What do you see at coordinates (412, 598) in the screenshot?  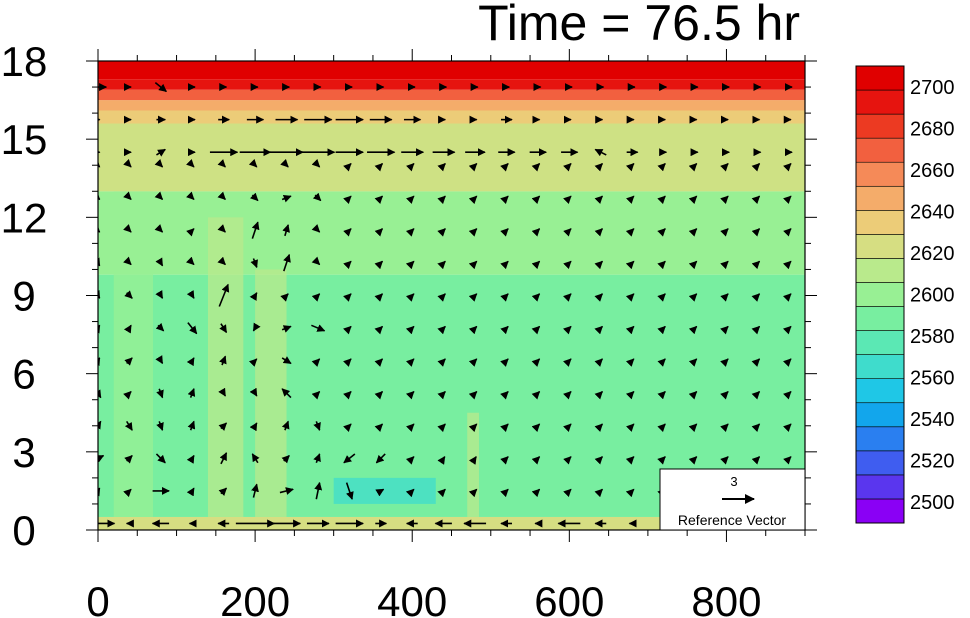 I see `x-tick-label: 400` at bounding box center [412, 598].